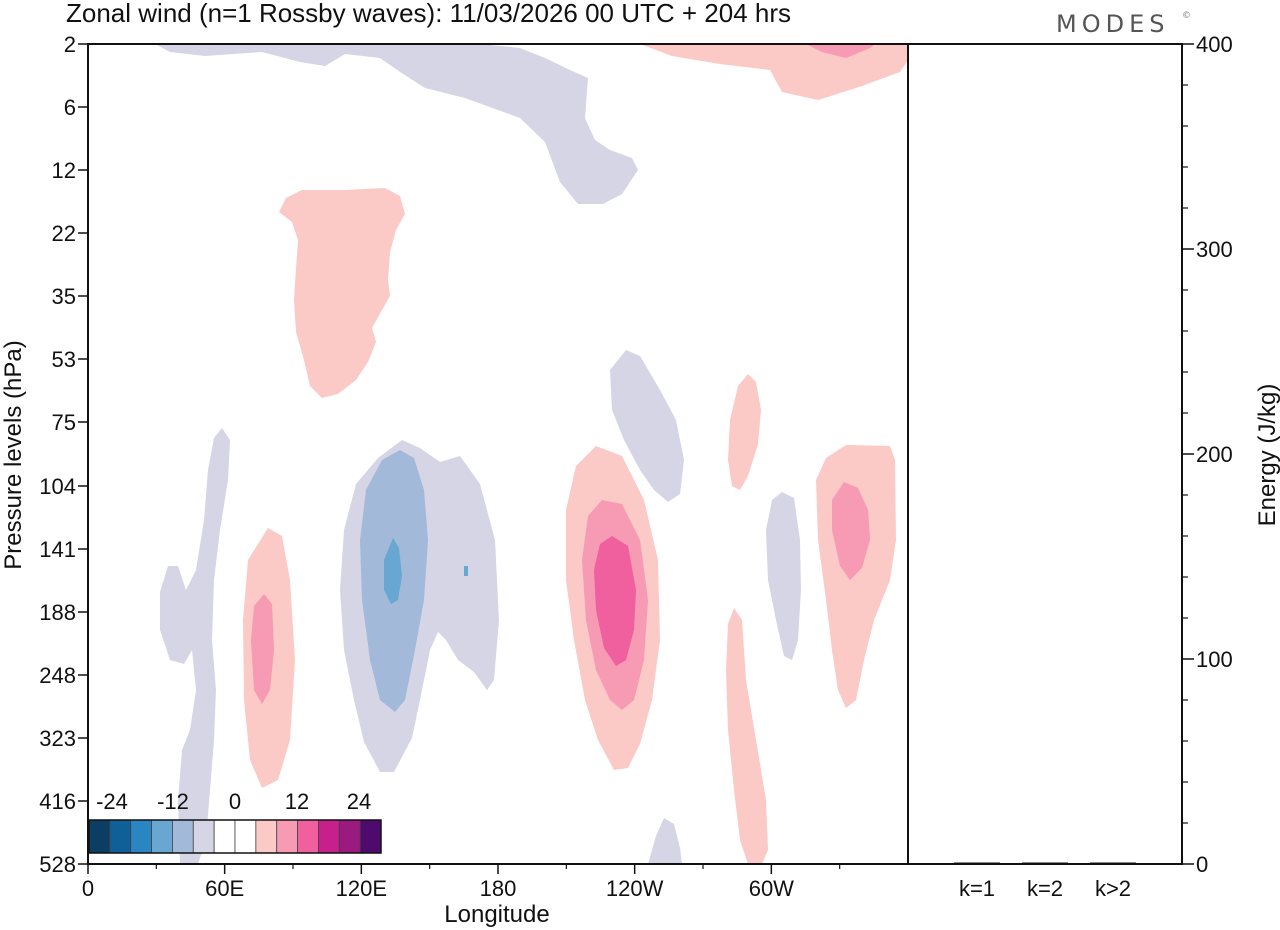 This screenshot has width=1280, height=930. I want to click on longitude-tick-label: 120E, so click(361, 888).